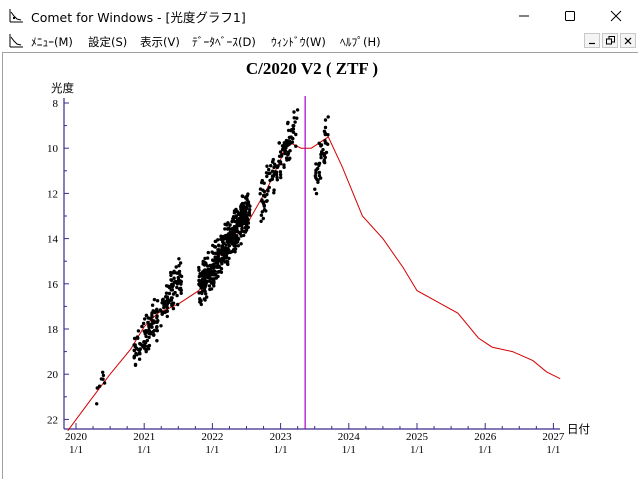 This screenshot has width=640, height=480. I want to click on mdi-restore-button, so click(610, 40).